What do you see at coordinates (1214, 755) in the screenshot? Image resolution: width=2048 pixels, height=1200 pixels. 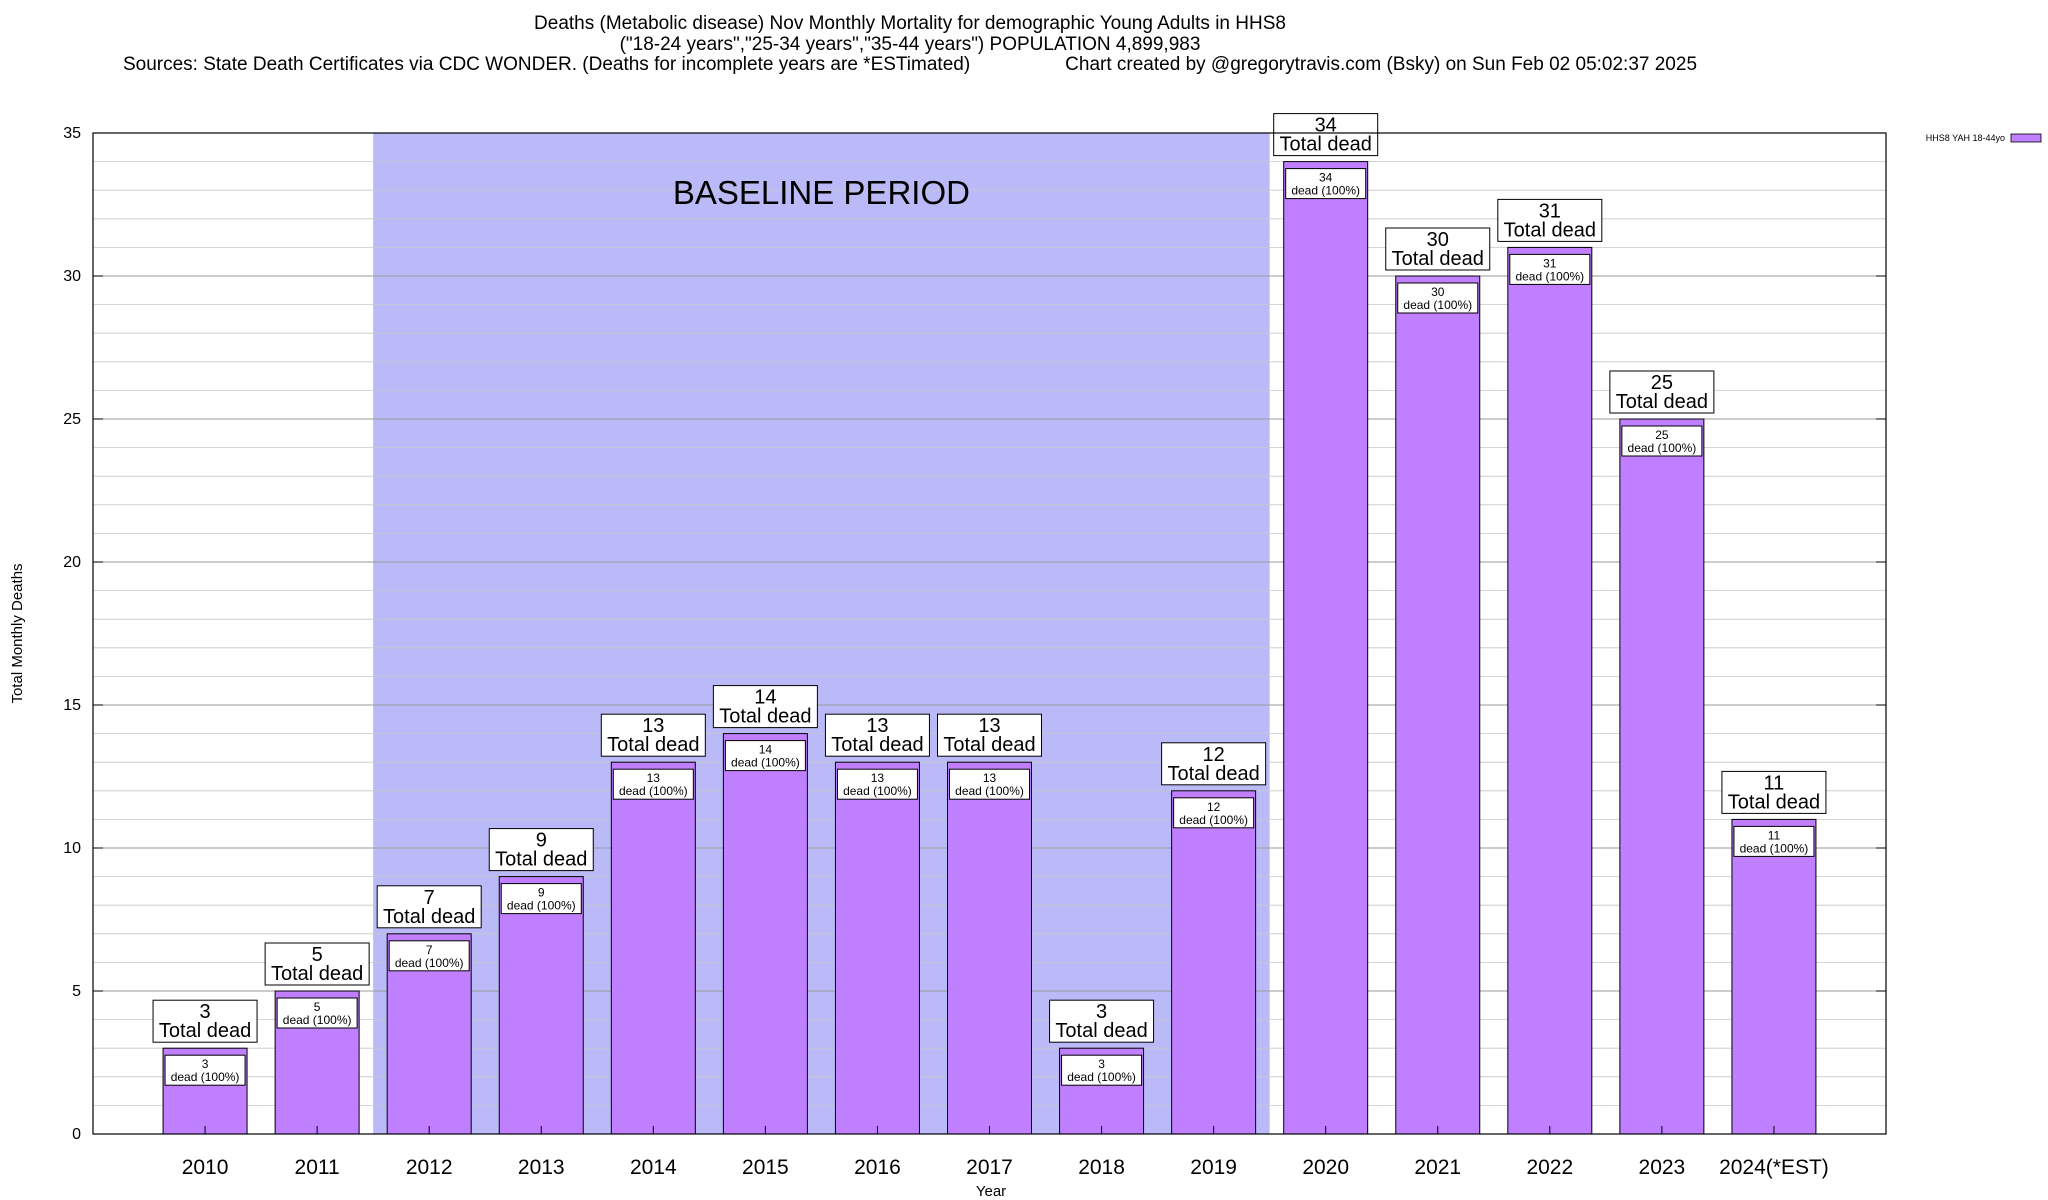 I see `bar-top-value: 12` at bounding box center [1214, 755].